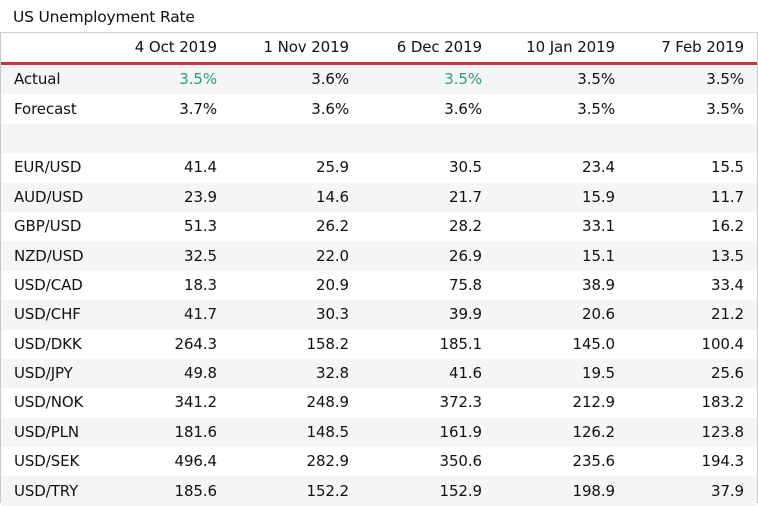  What do you see at coordinates (46, 226) in the screenshot?
I see `row-label: GBP/USD` at bounding box center [46, 226].